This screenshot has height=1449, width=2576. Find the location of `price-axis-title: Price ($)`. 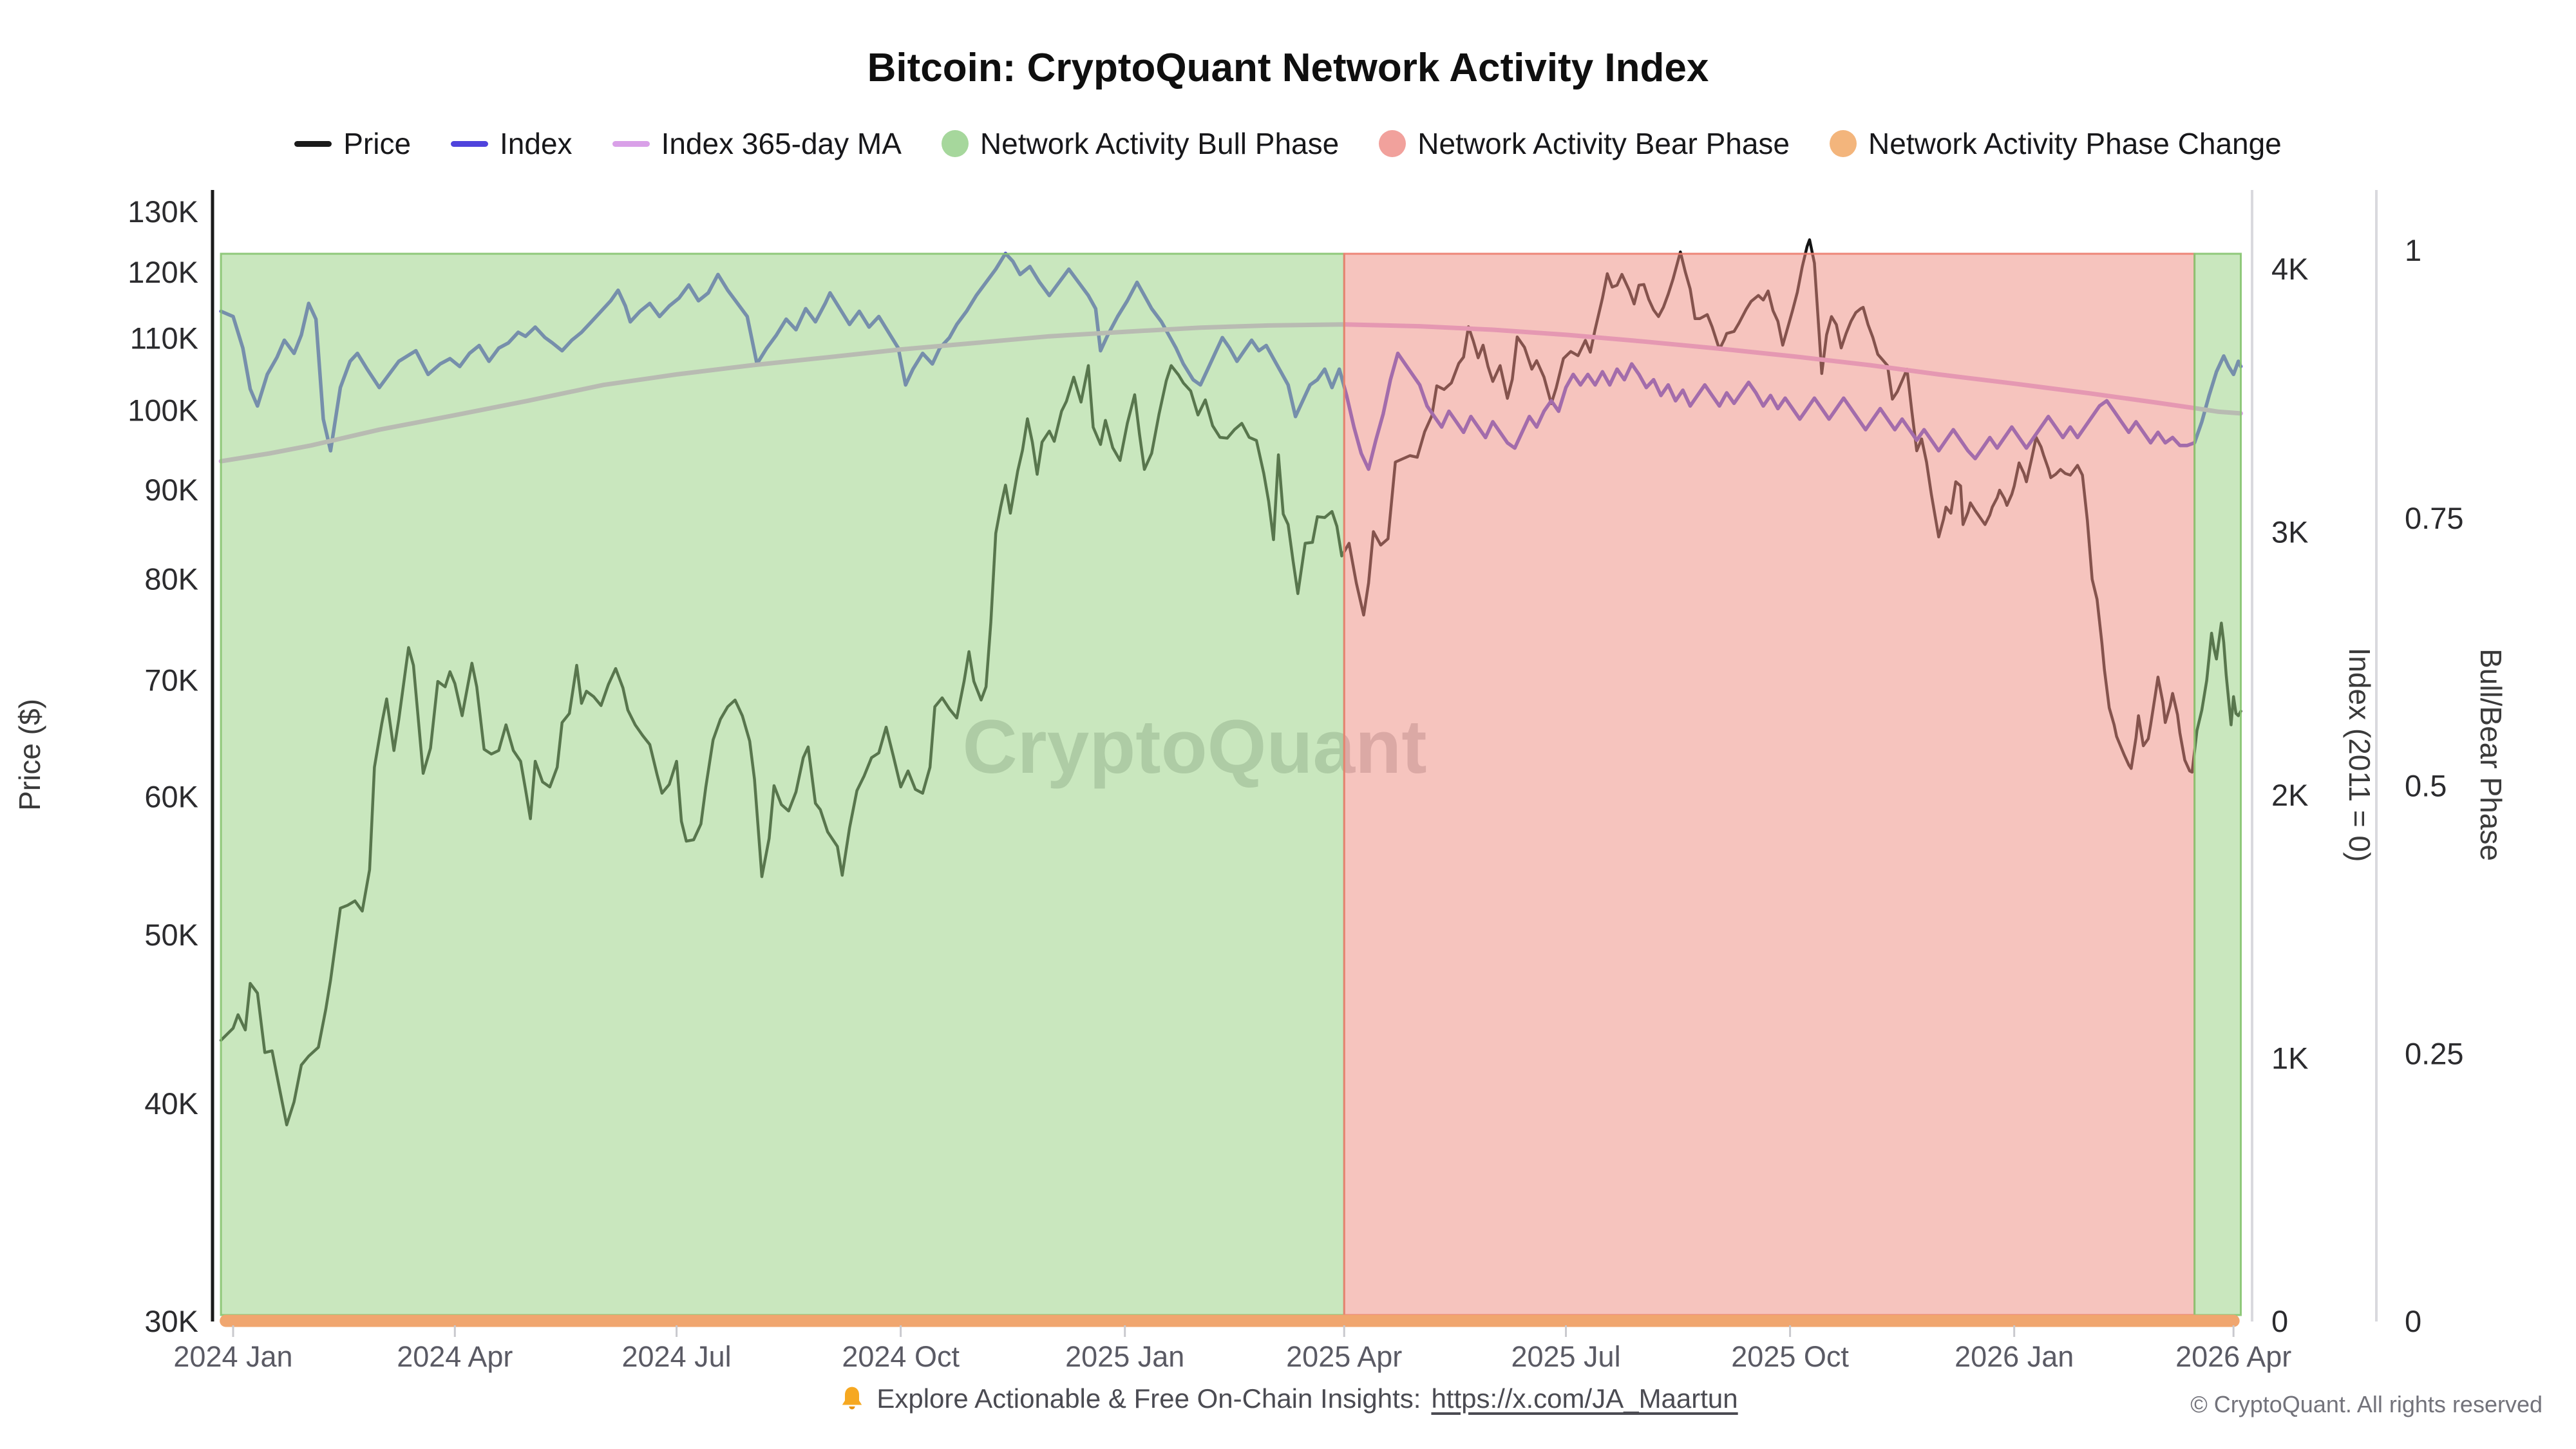

price-axis-title: Price ($) is located at coordinates (30, 755).